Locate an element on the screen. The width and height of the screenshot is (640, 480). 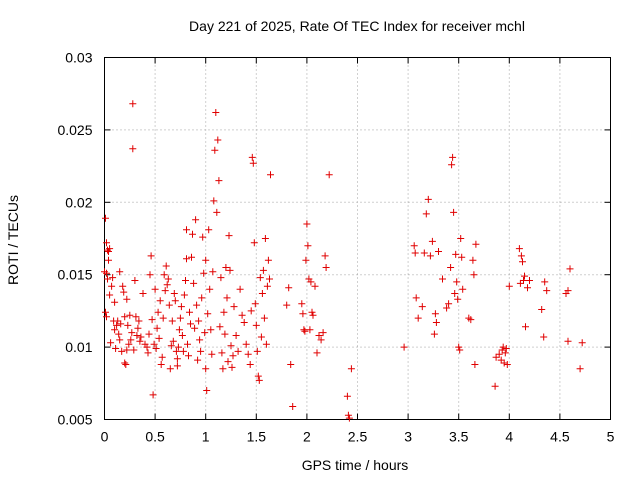
x-tick-label: 0 is located at coordinates (105, 437).